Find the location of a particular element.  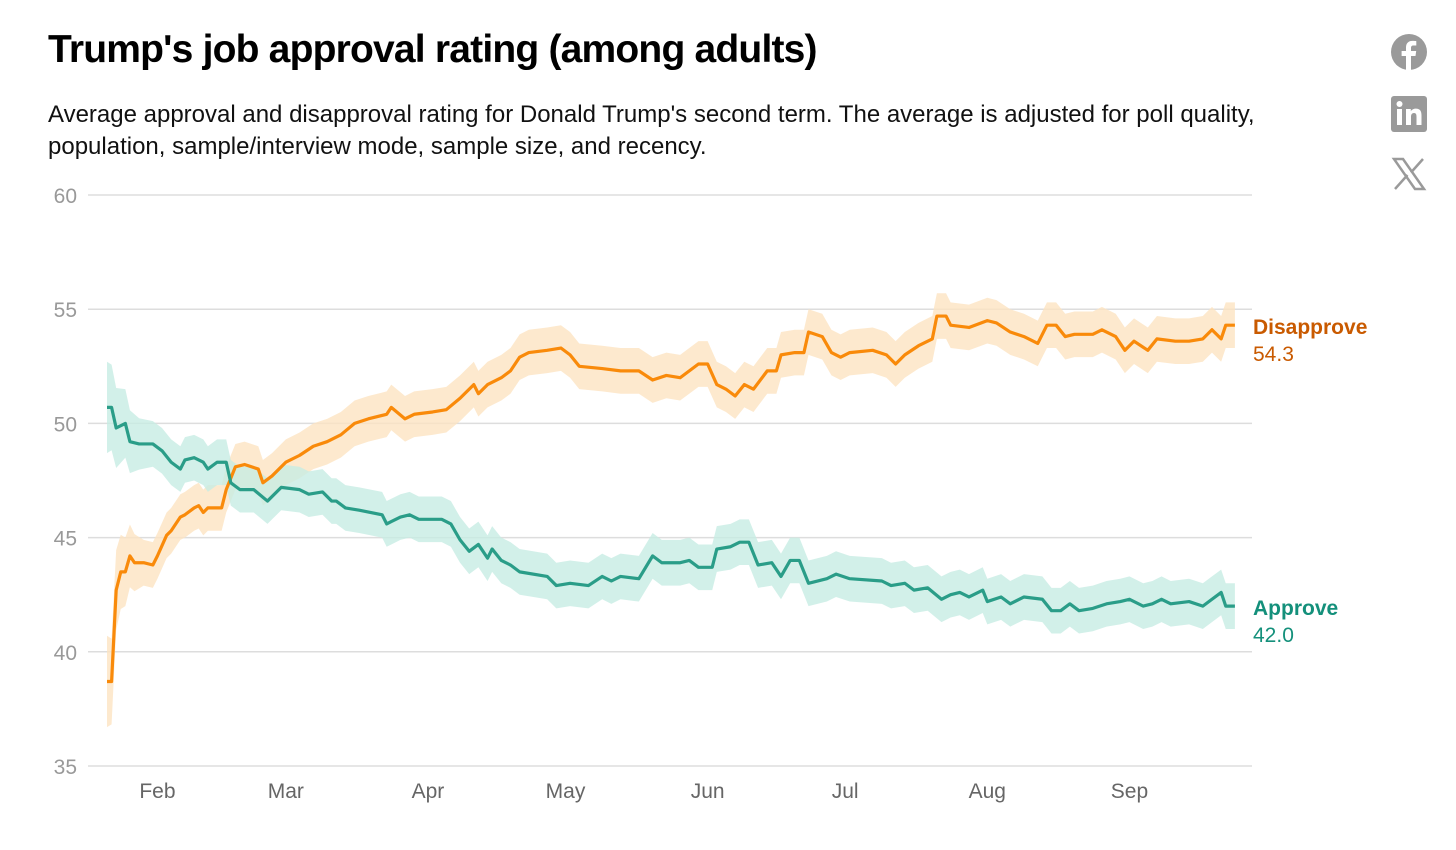

x-tick-label: Mar is located at coordinates (286, 791).